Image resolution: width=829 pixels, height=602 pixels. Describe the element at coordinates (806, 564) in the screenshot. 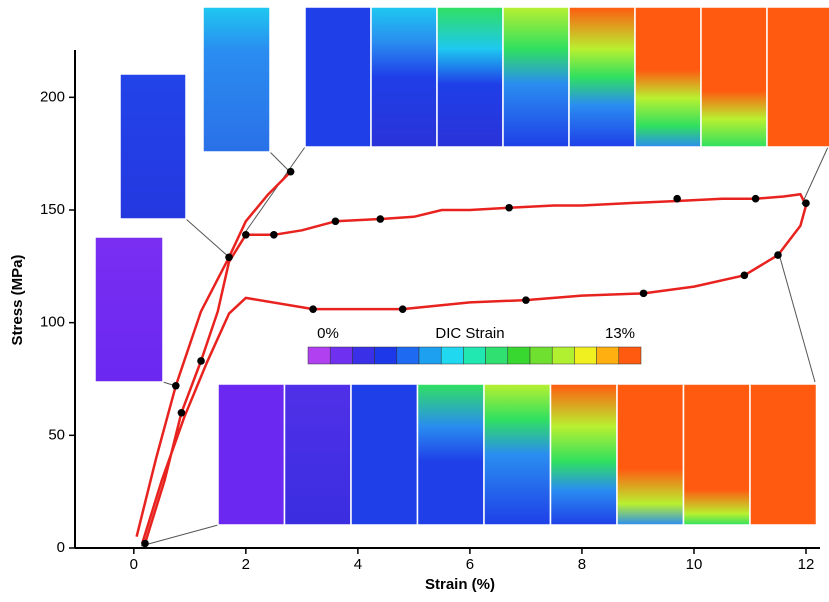

I see `x-tick-label: 12` at that location.